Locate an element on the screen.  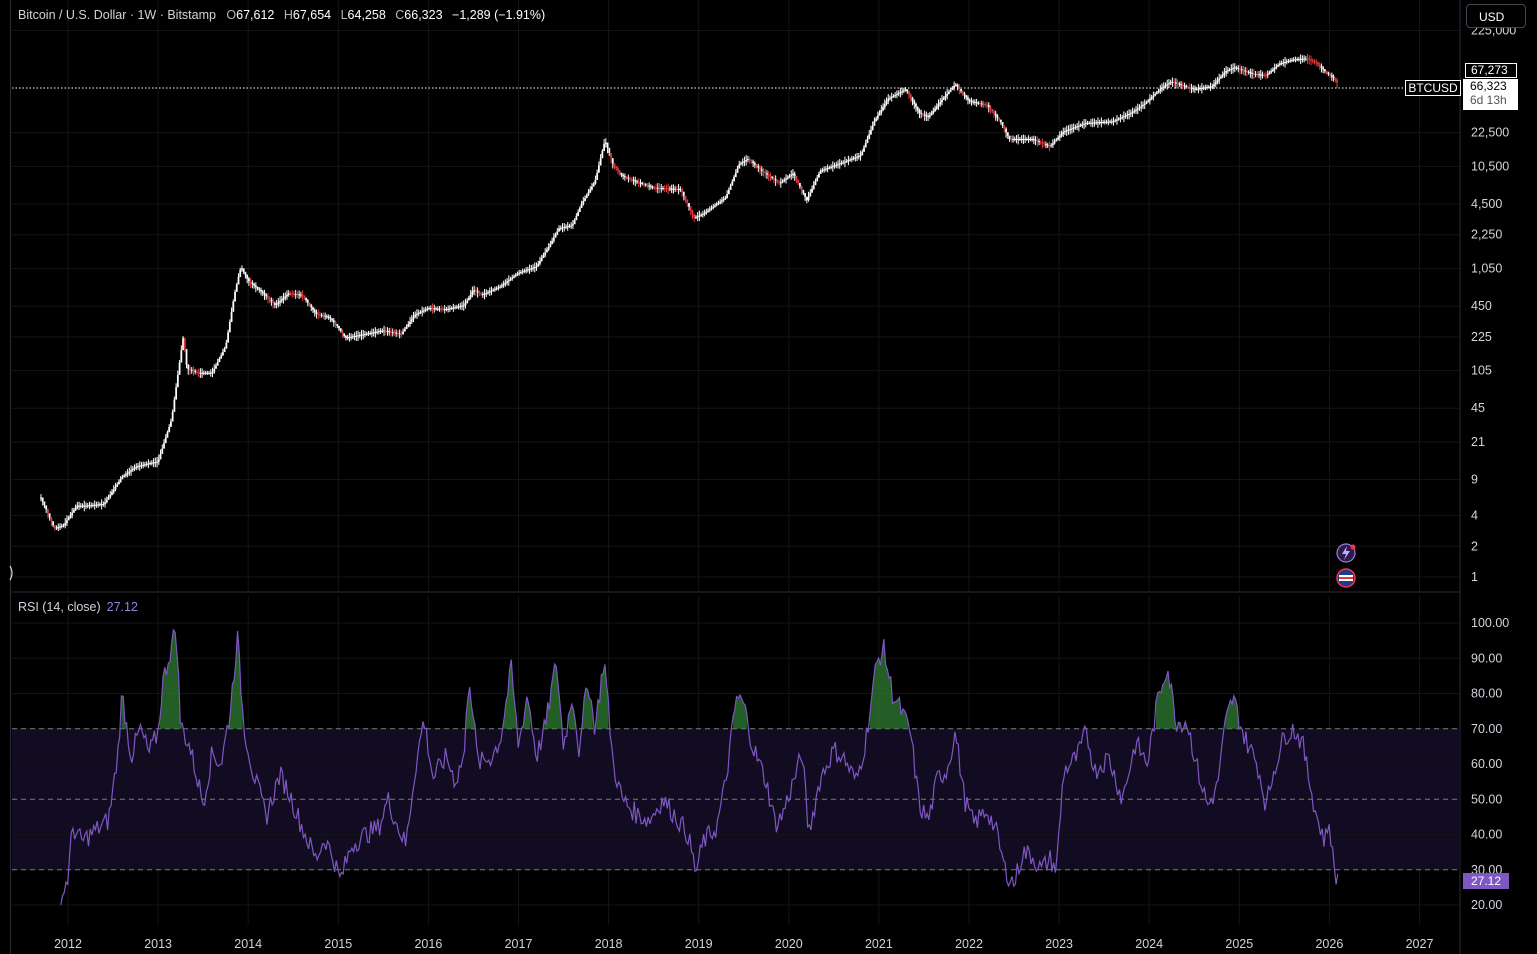
currency-button: USD is located at coordinates (1496, 16).